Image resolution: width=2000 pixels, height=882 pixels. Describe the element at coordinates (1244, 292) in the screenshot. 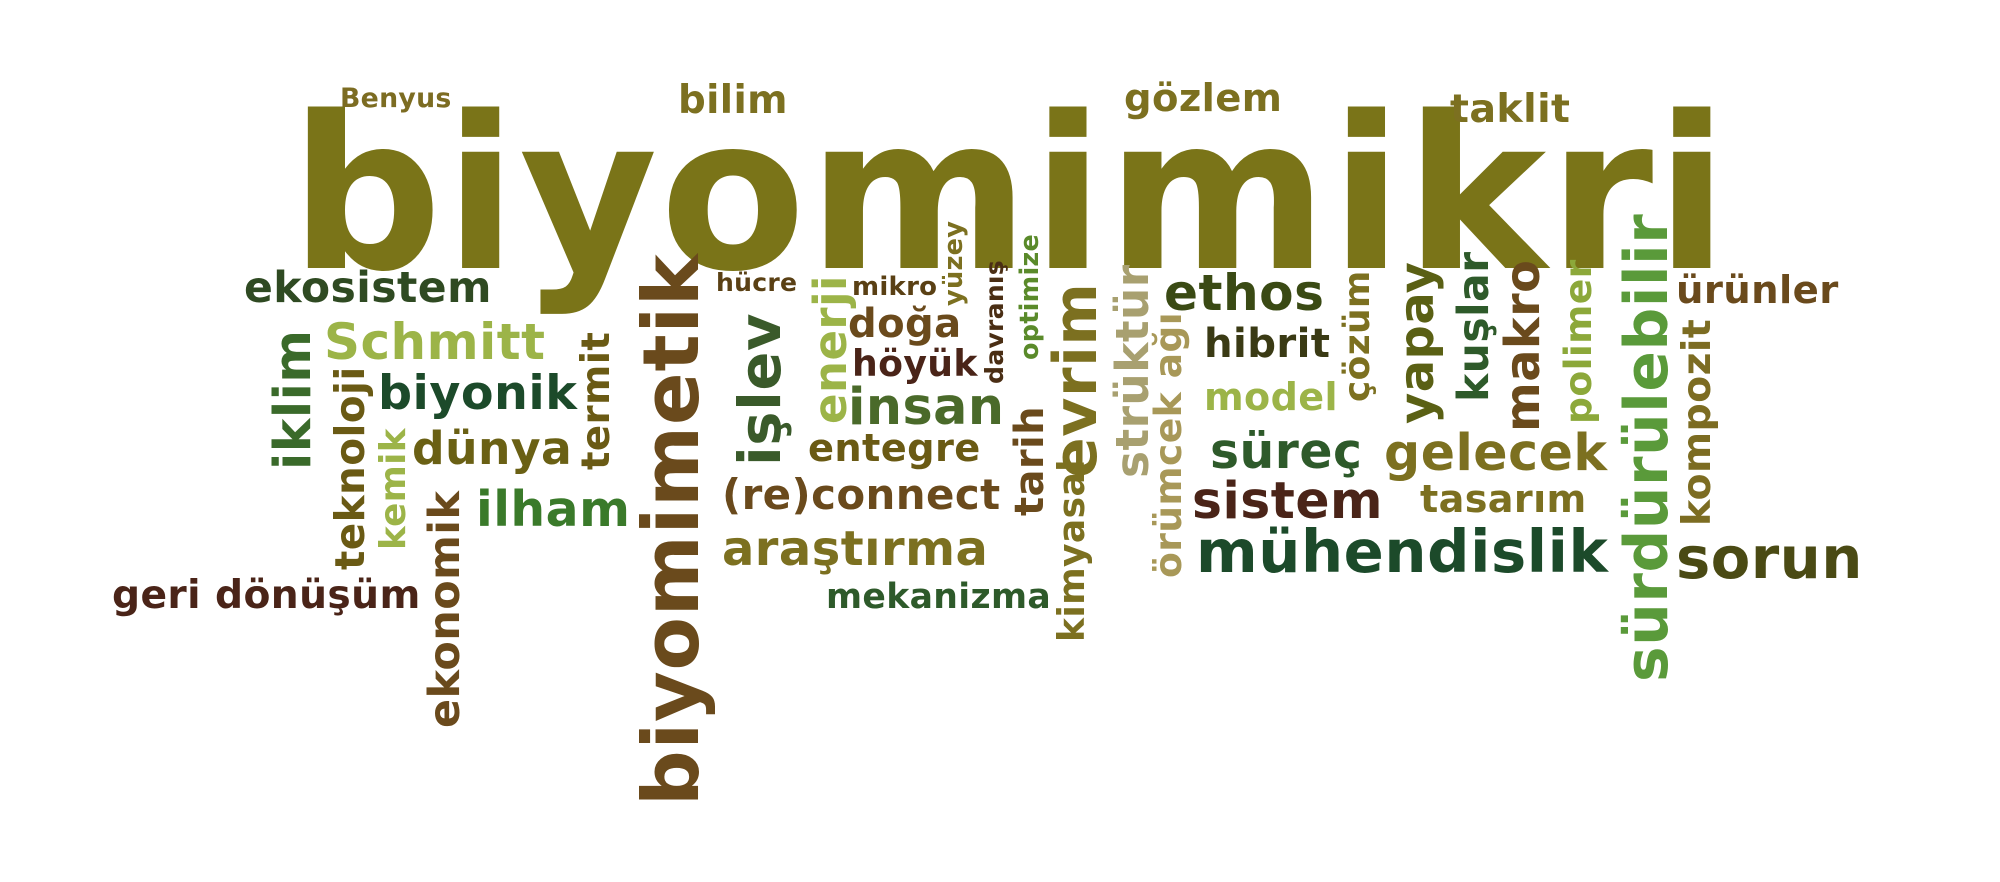

I see `word-ethos: ethos` at that location.